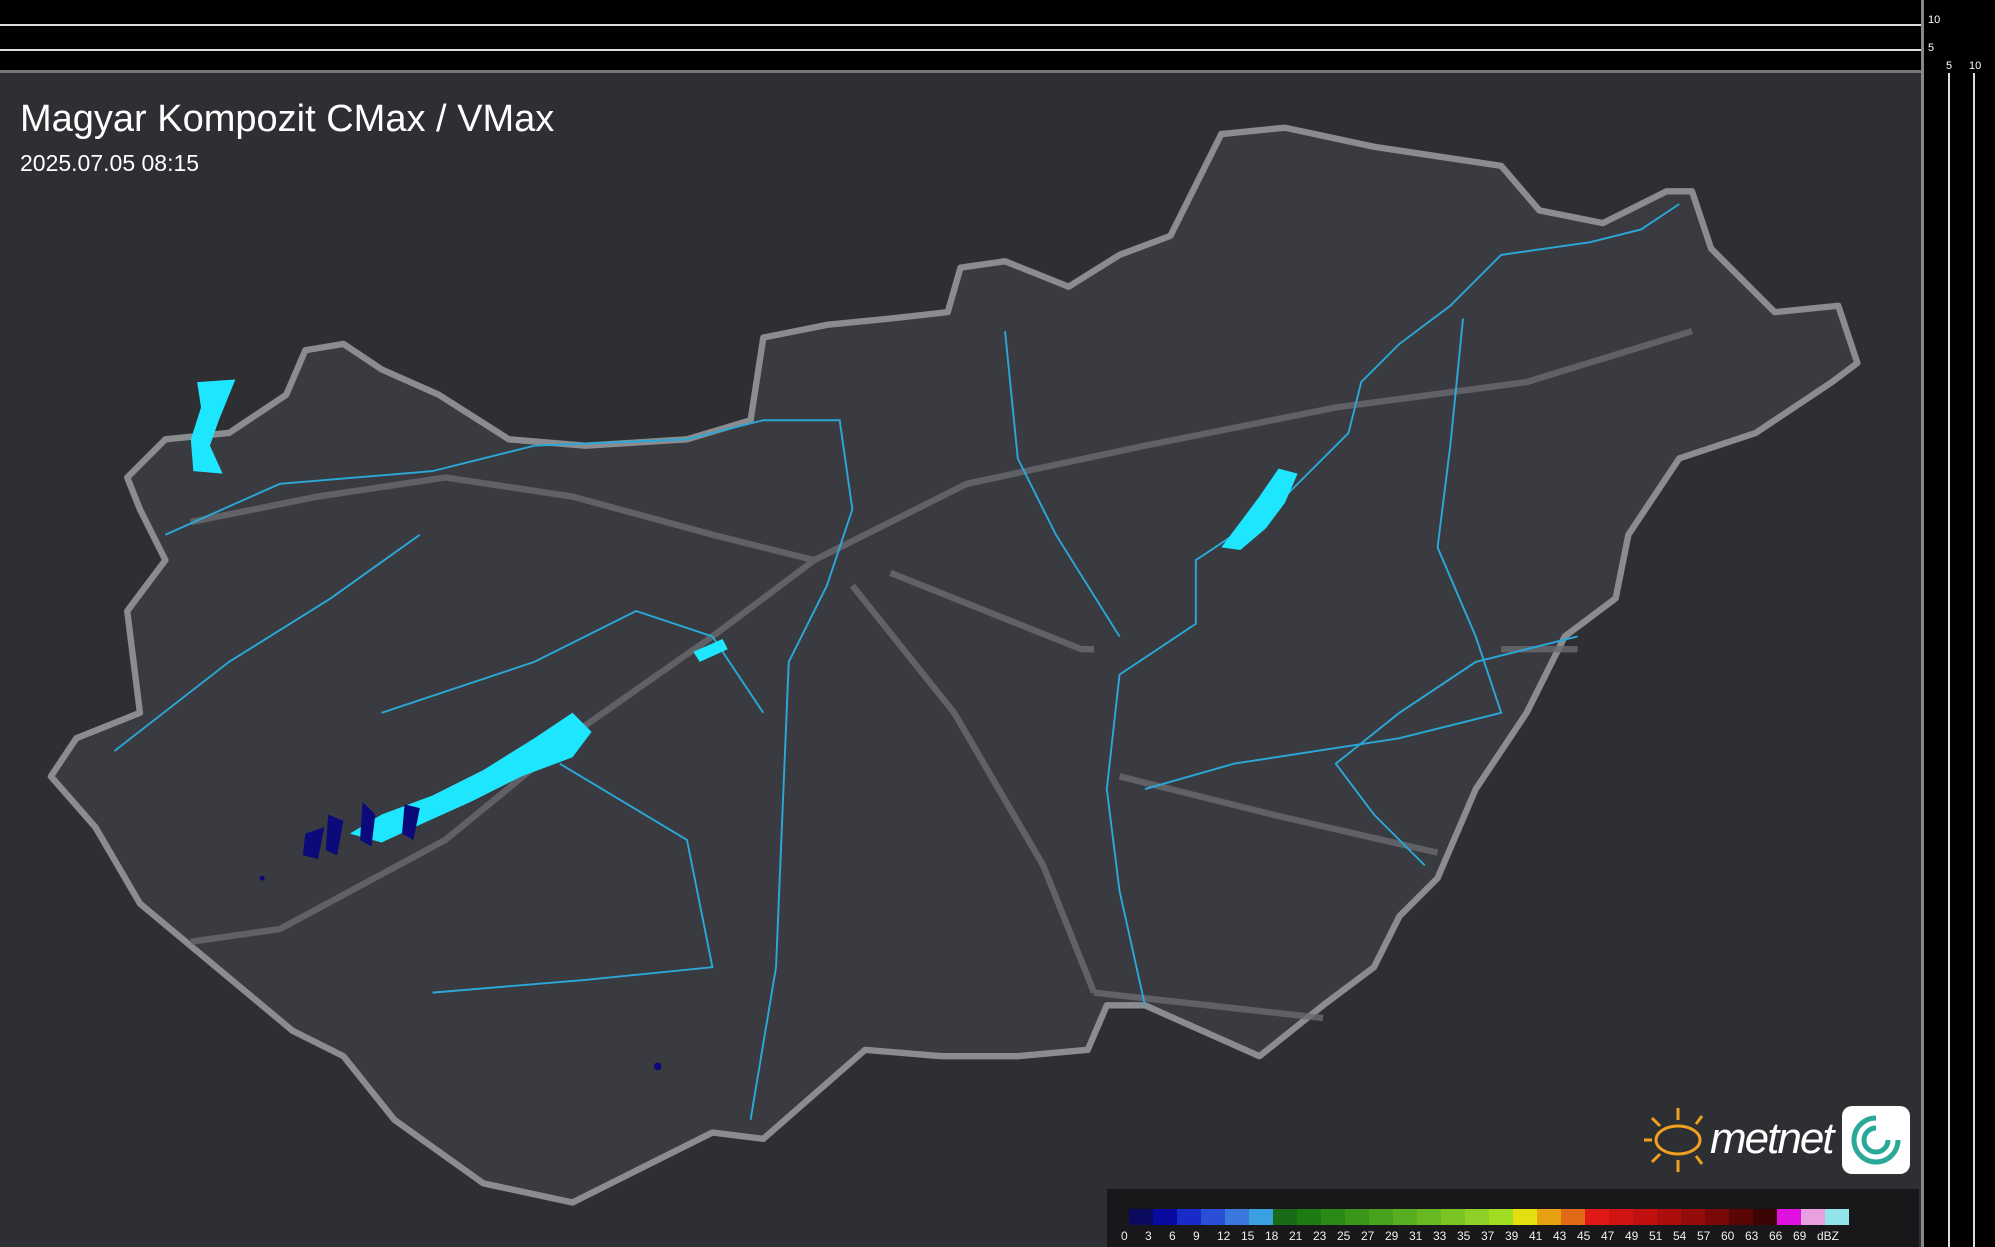 This screenshot has height=1247, width=1995. What do you see at coordinates (460, 936) in the screenshot?
I see `precipitation-cells` at bounding box center [460, 936].